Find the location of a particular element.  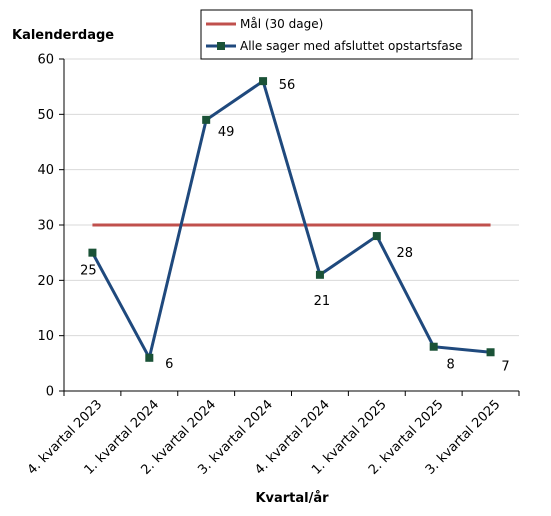

y-tick-label: 60 is located at coordinates (45, 60).